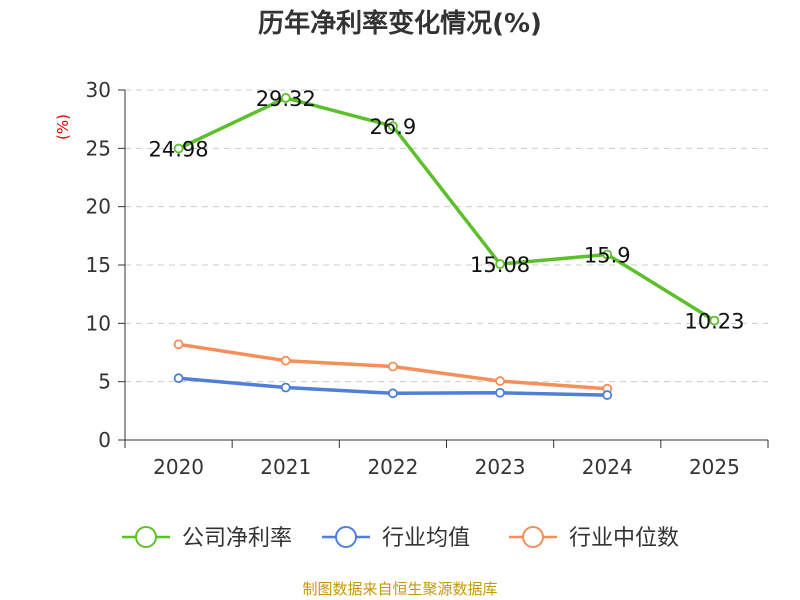  I want to click on data-label-2023: 15.08, so click(500, 265).